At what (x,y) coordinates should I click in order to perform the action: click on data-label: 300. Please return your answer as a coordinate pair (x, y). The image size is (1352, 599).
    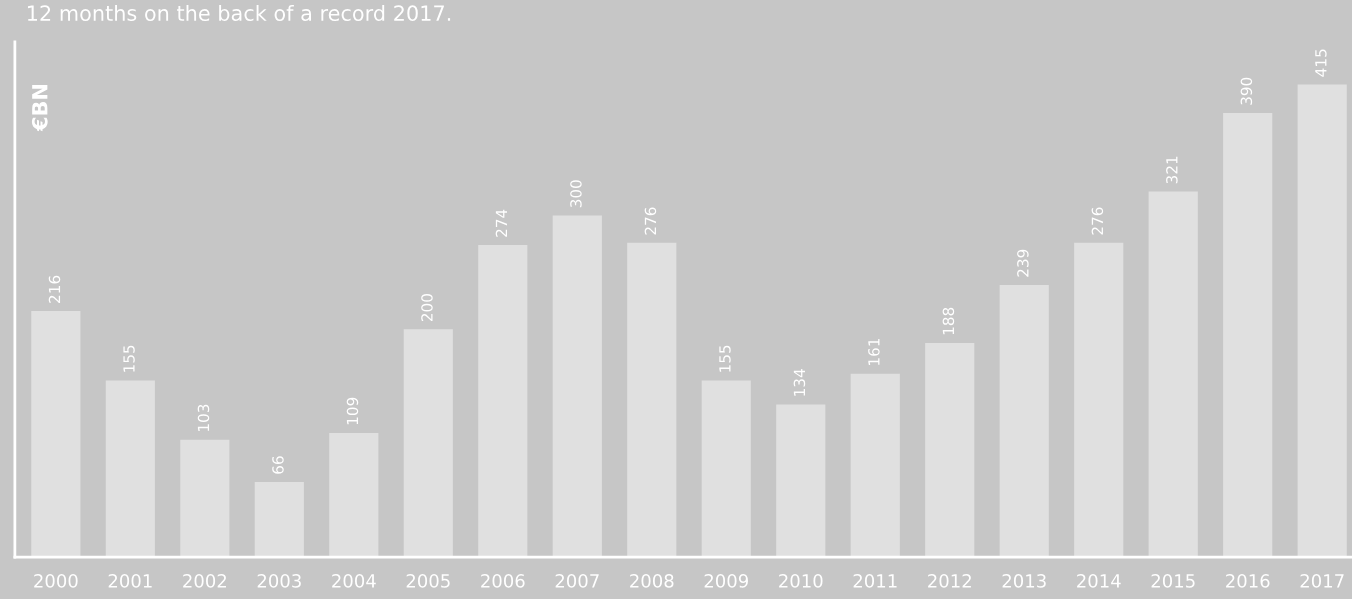
    Looking at the image, I should click on (576, 194).